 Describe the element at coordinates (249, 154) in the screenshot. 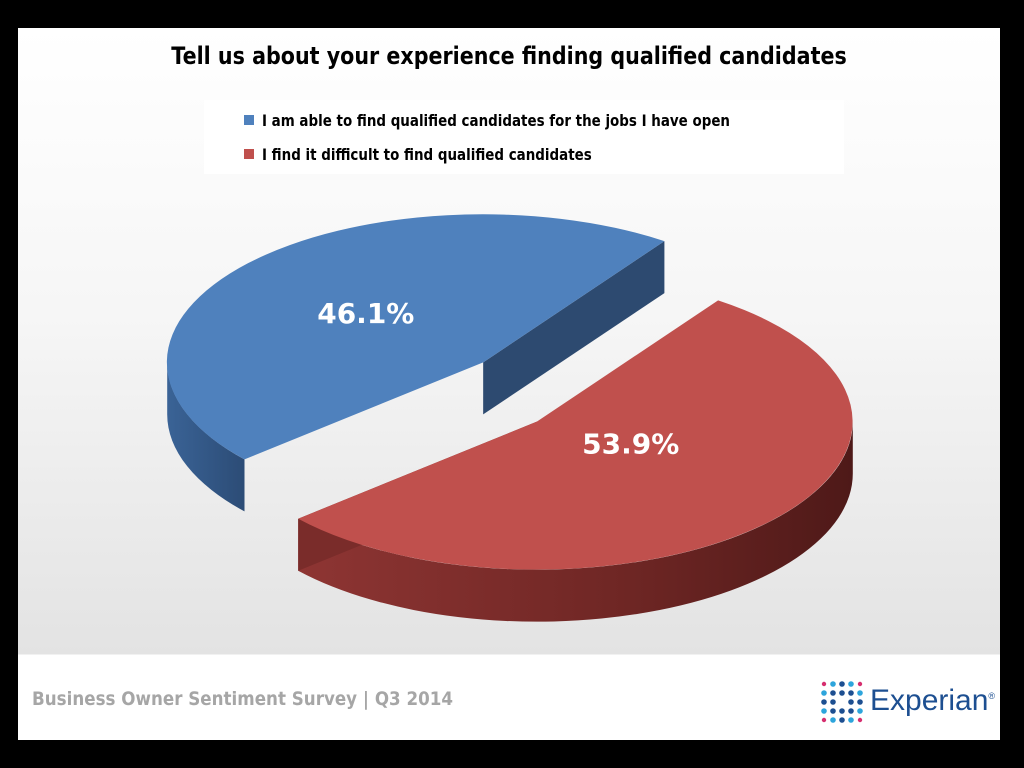

I see `legend-swatch-red` at that location.